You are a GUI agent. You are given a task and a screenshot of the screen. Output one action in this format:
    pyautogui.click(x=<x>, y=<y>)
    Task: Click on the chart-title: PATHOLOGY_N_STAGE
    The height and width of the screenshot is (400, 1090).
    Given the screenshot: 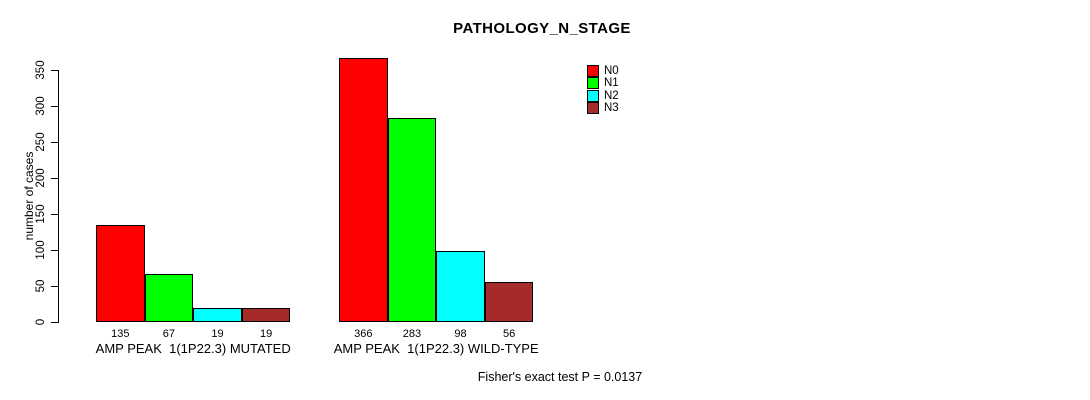 What is the action you would take?
    pyautogui.click(x=542, y=28)
    